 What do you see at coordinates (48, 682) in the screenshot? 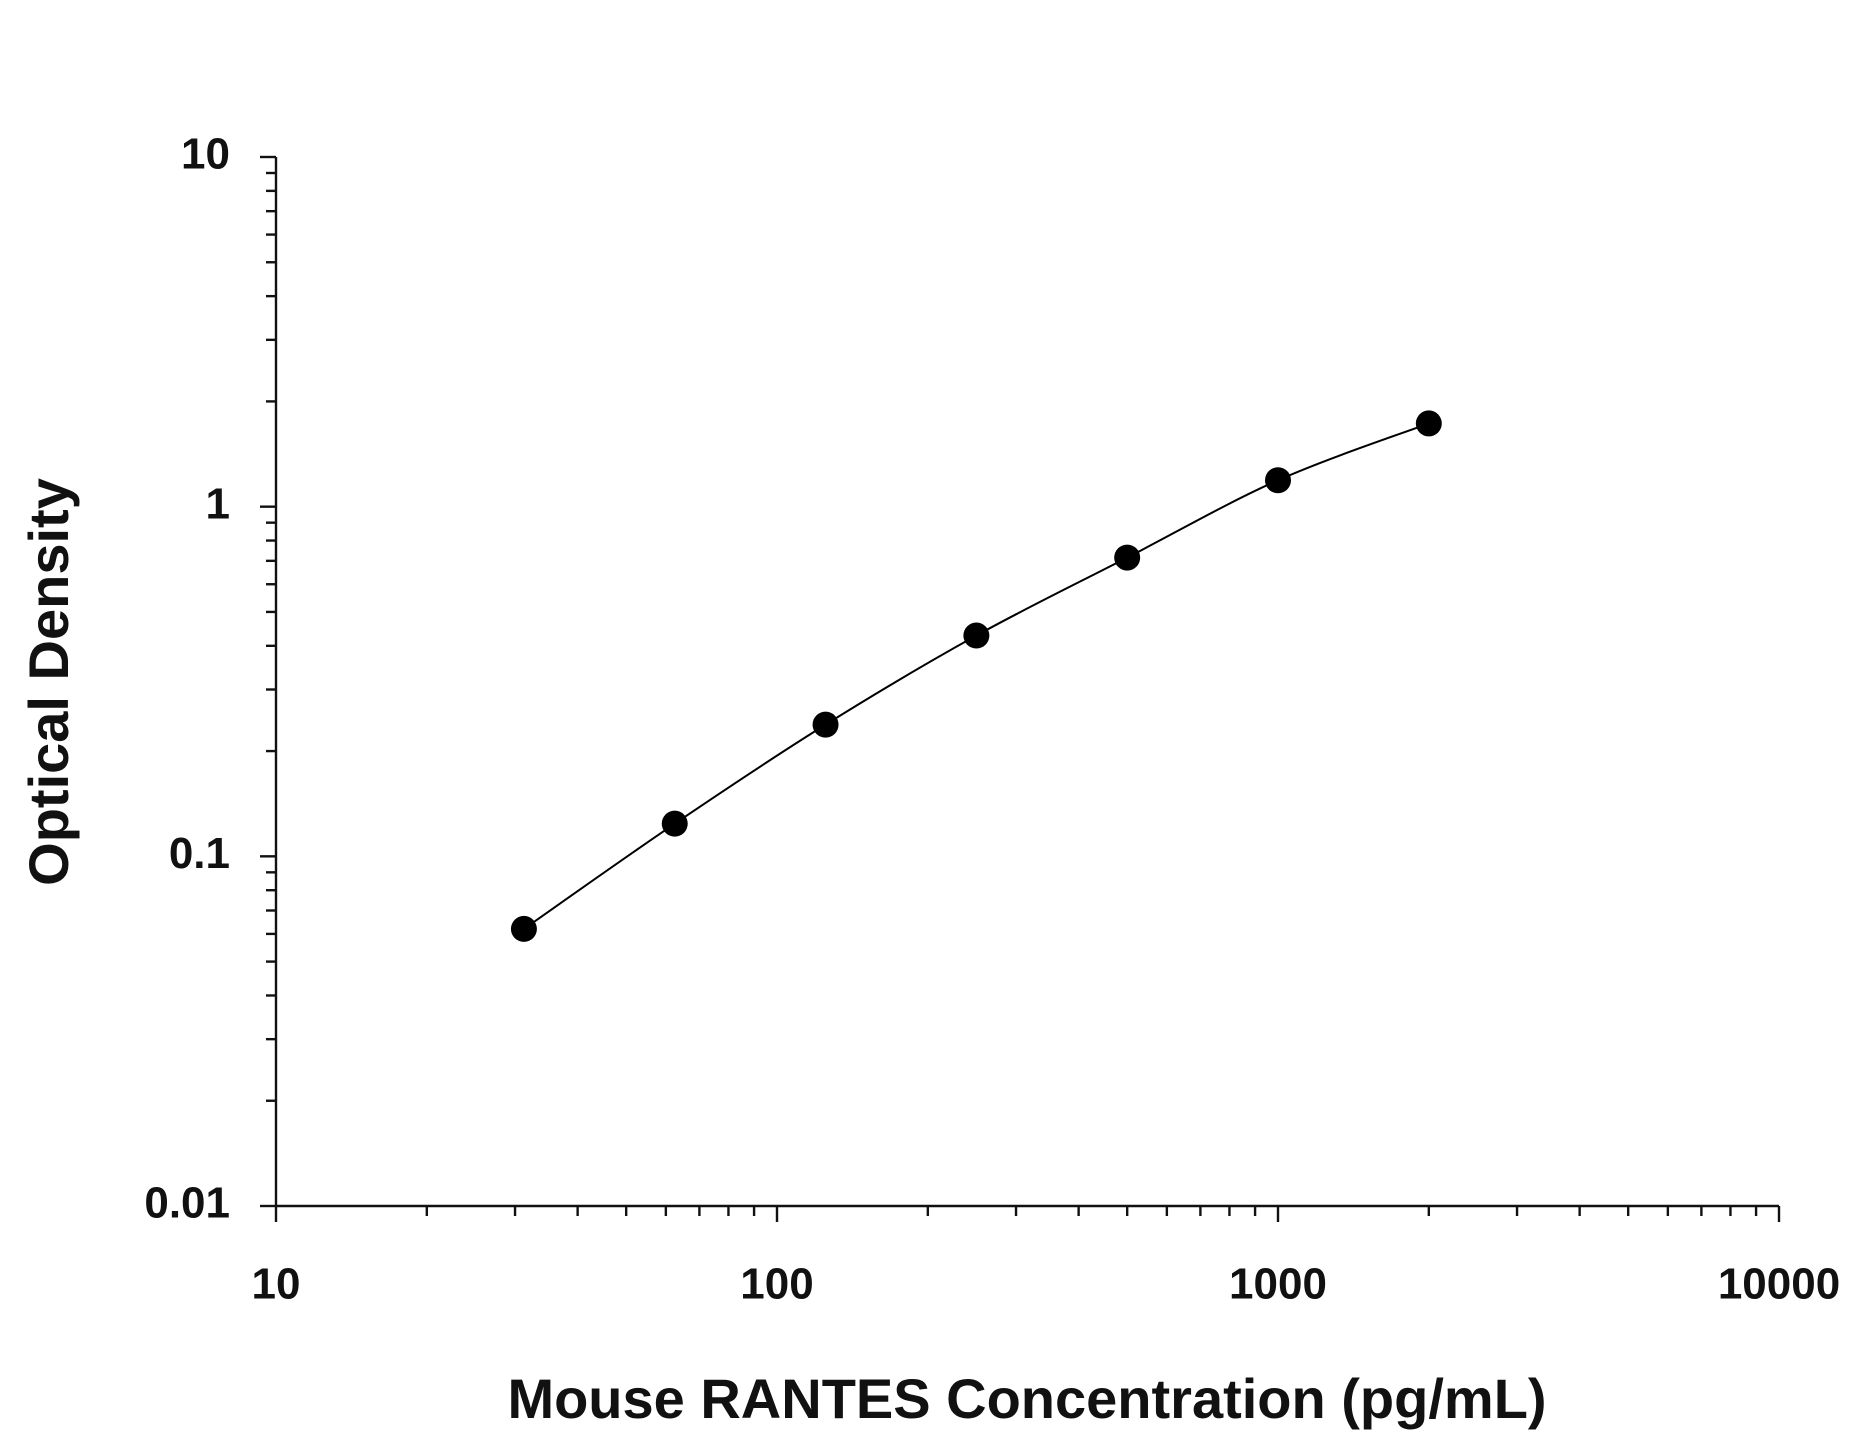
I see `y-axis-title: Optical Density` at bounding box center [48, 682].